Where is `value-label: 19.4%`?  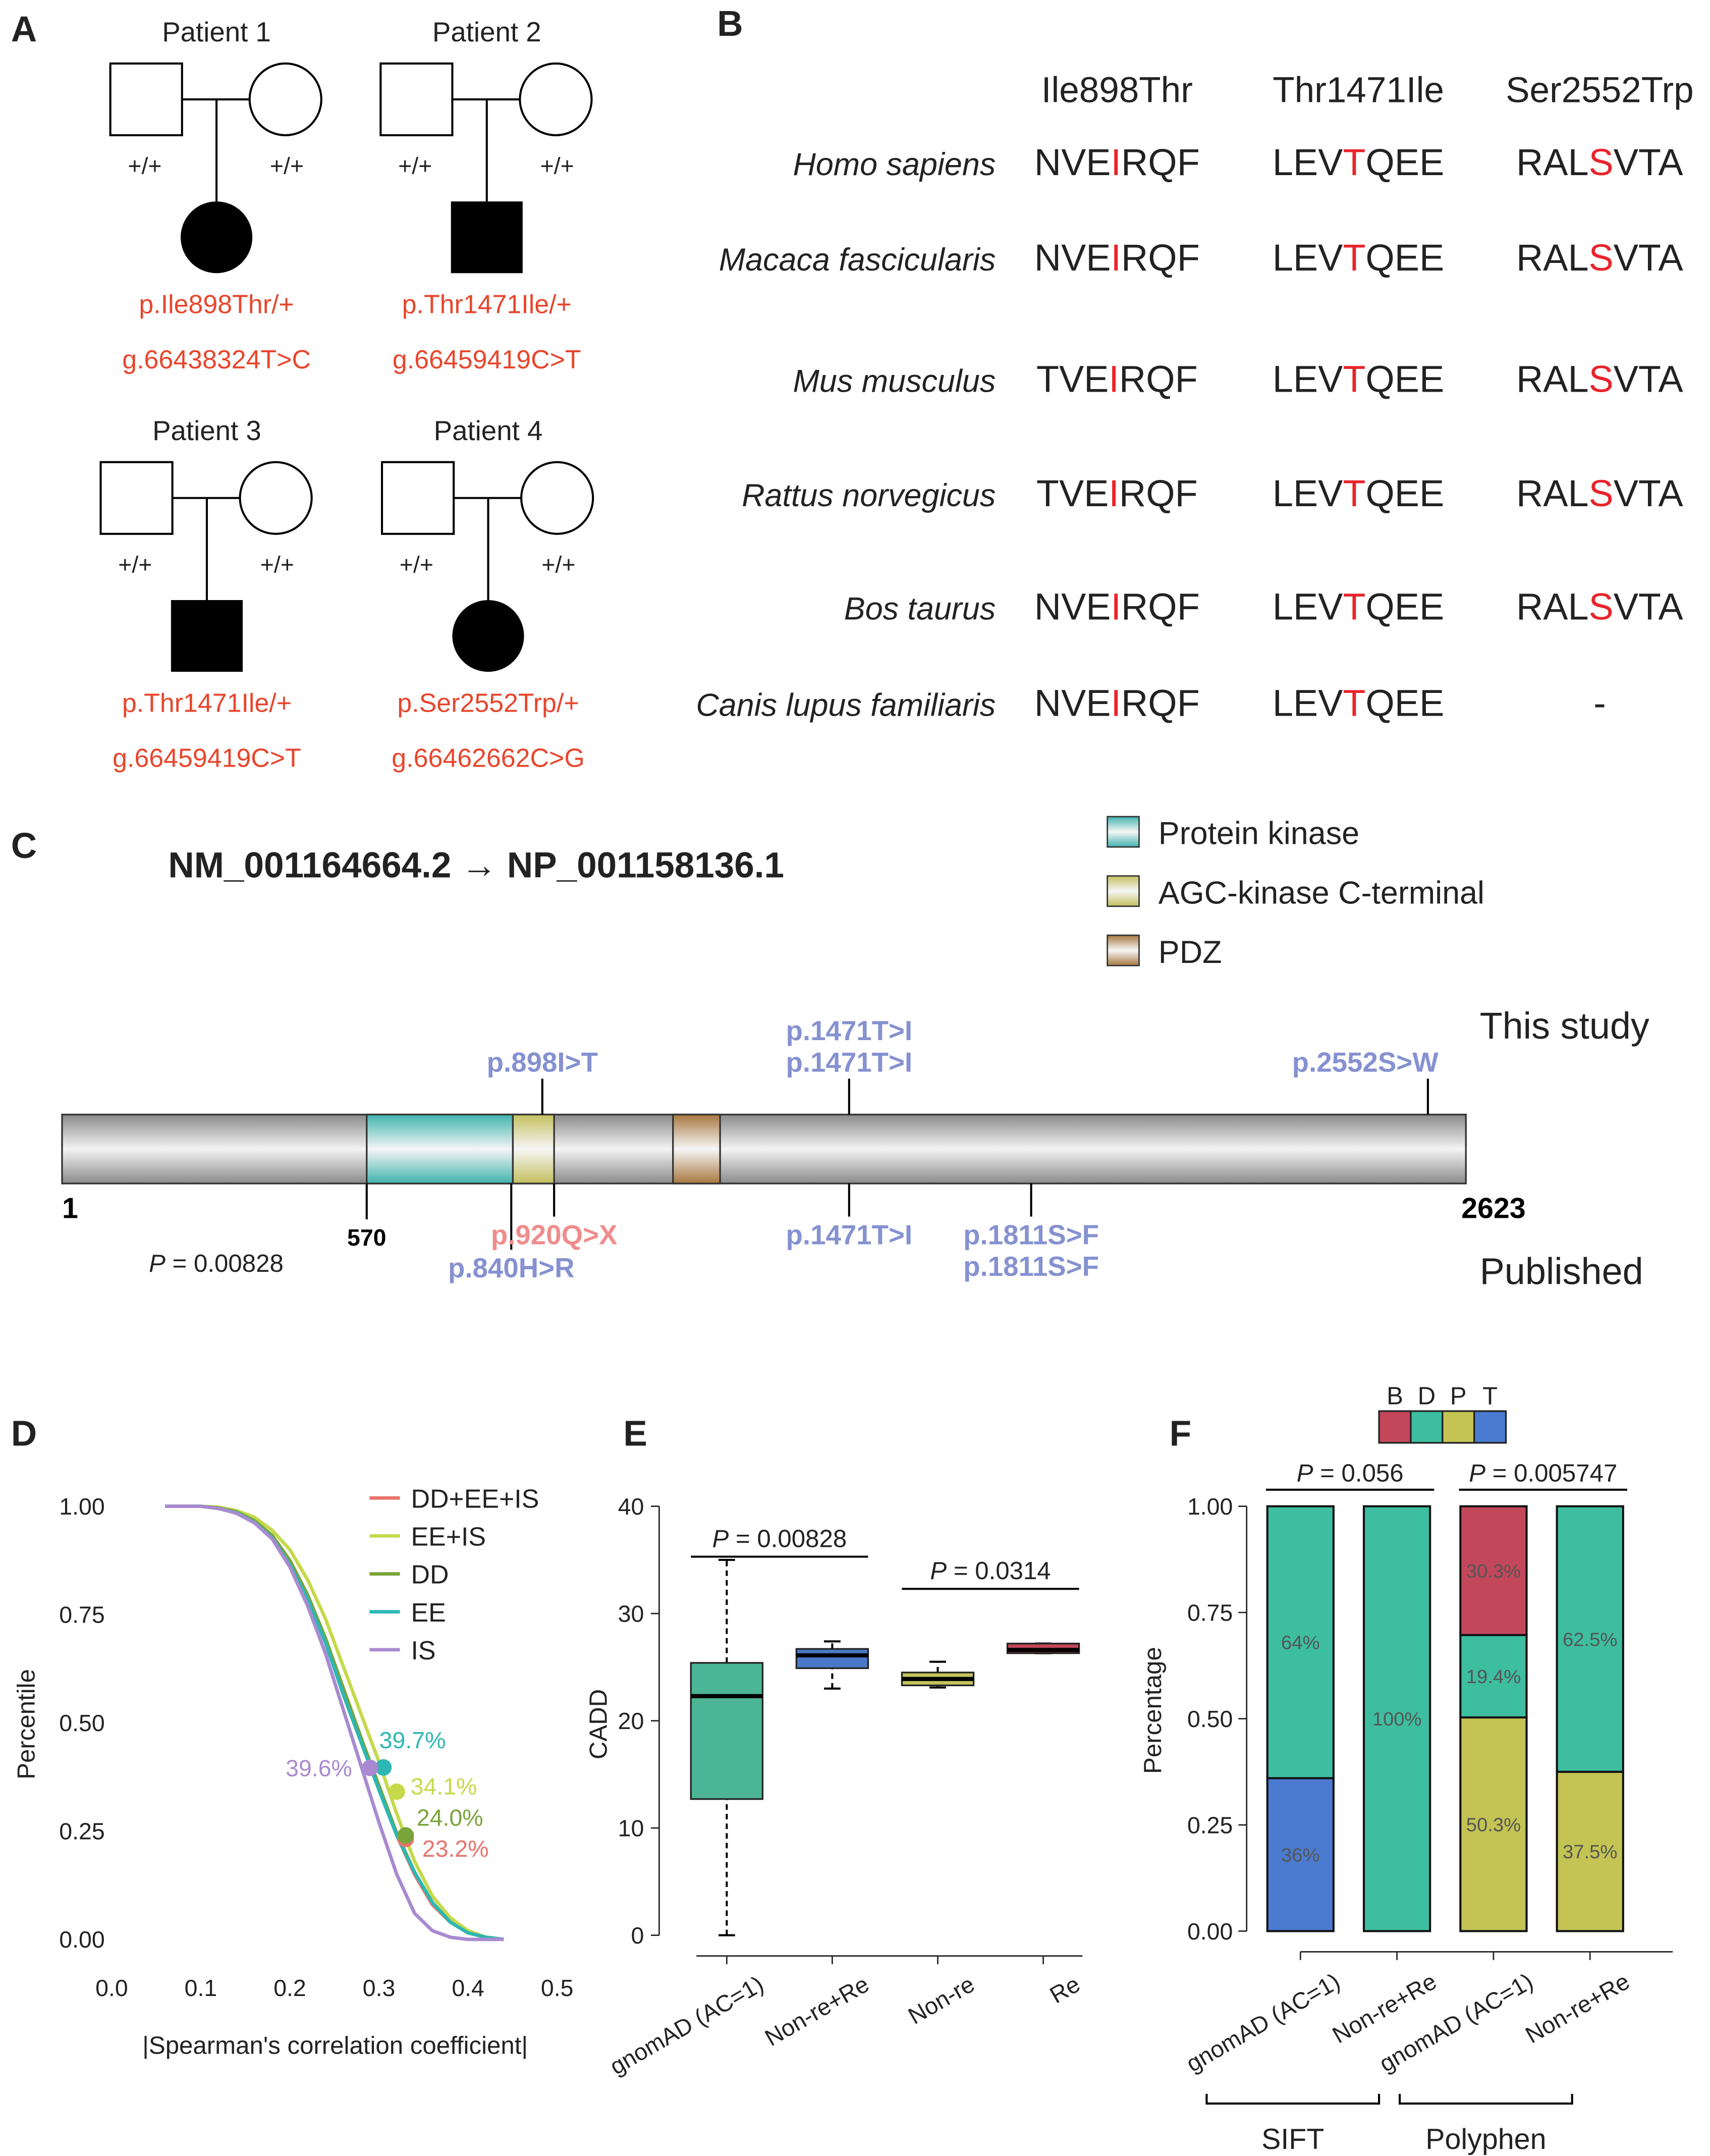
value-label: 19.4% is located at coordinates (1494, 1677).